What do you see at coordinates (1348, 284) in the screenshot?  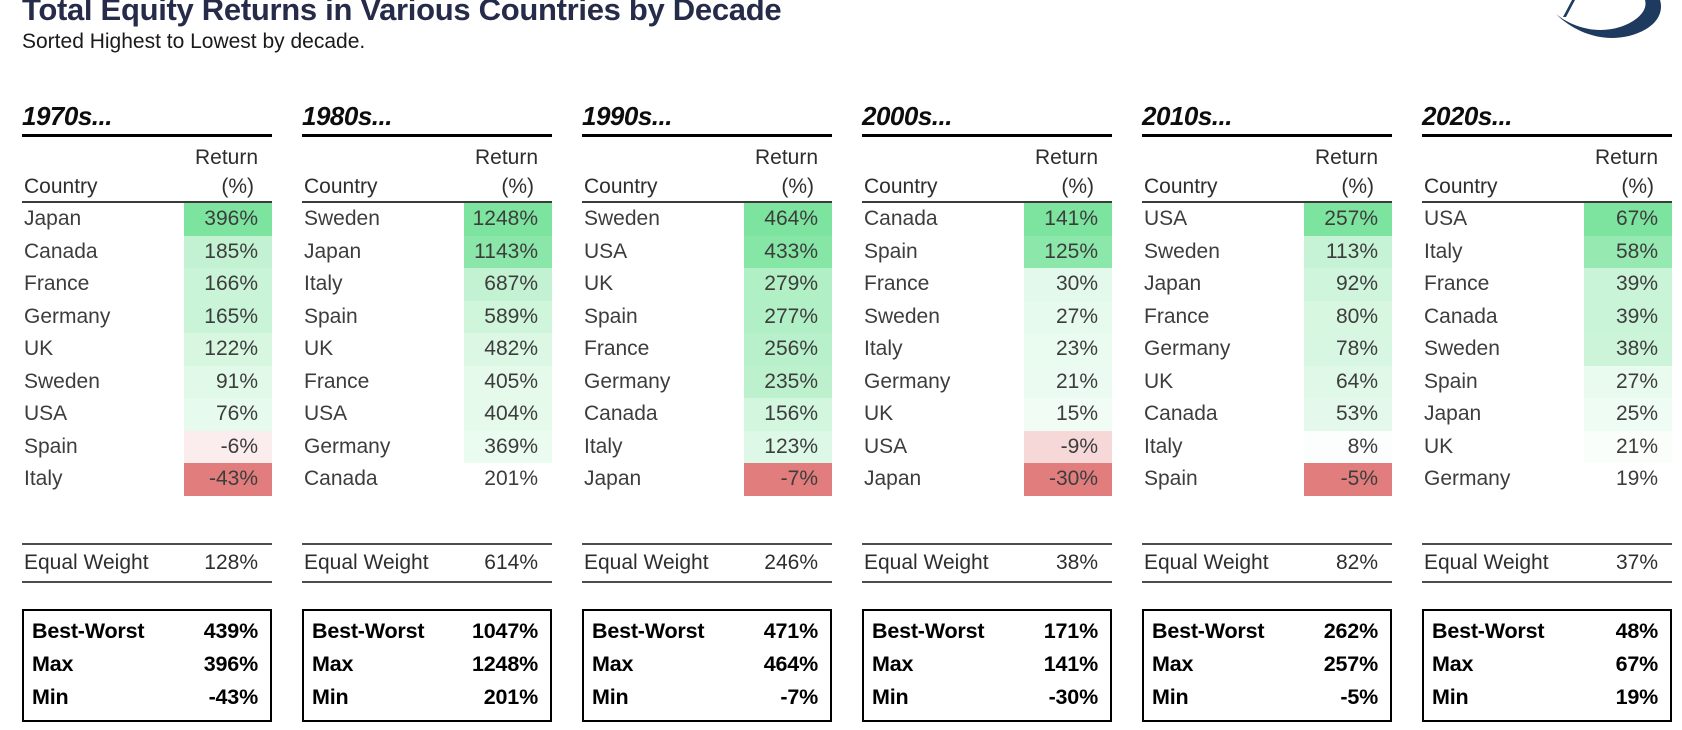 I see `return-value: 92%` at bounding box center [1348, 284].